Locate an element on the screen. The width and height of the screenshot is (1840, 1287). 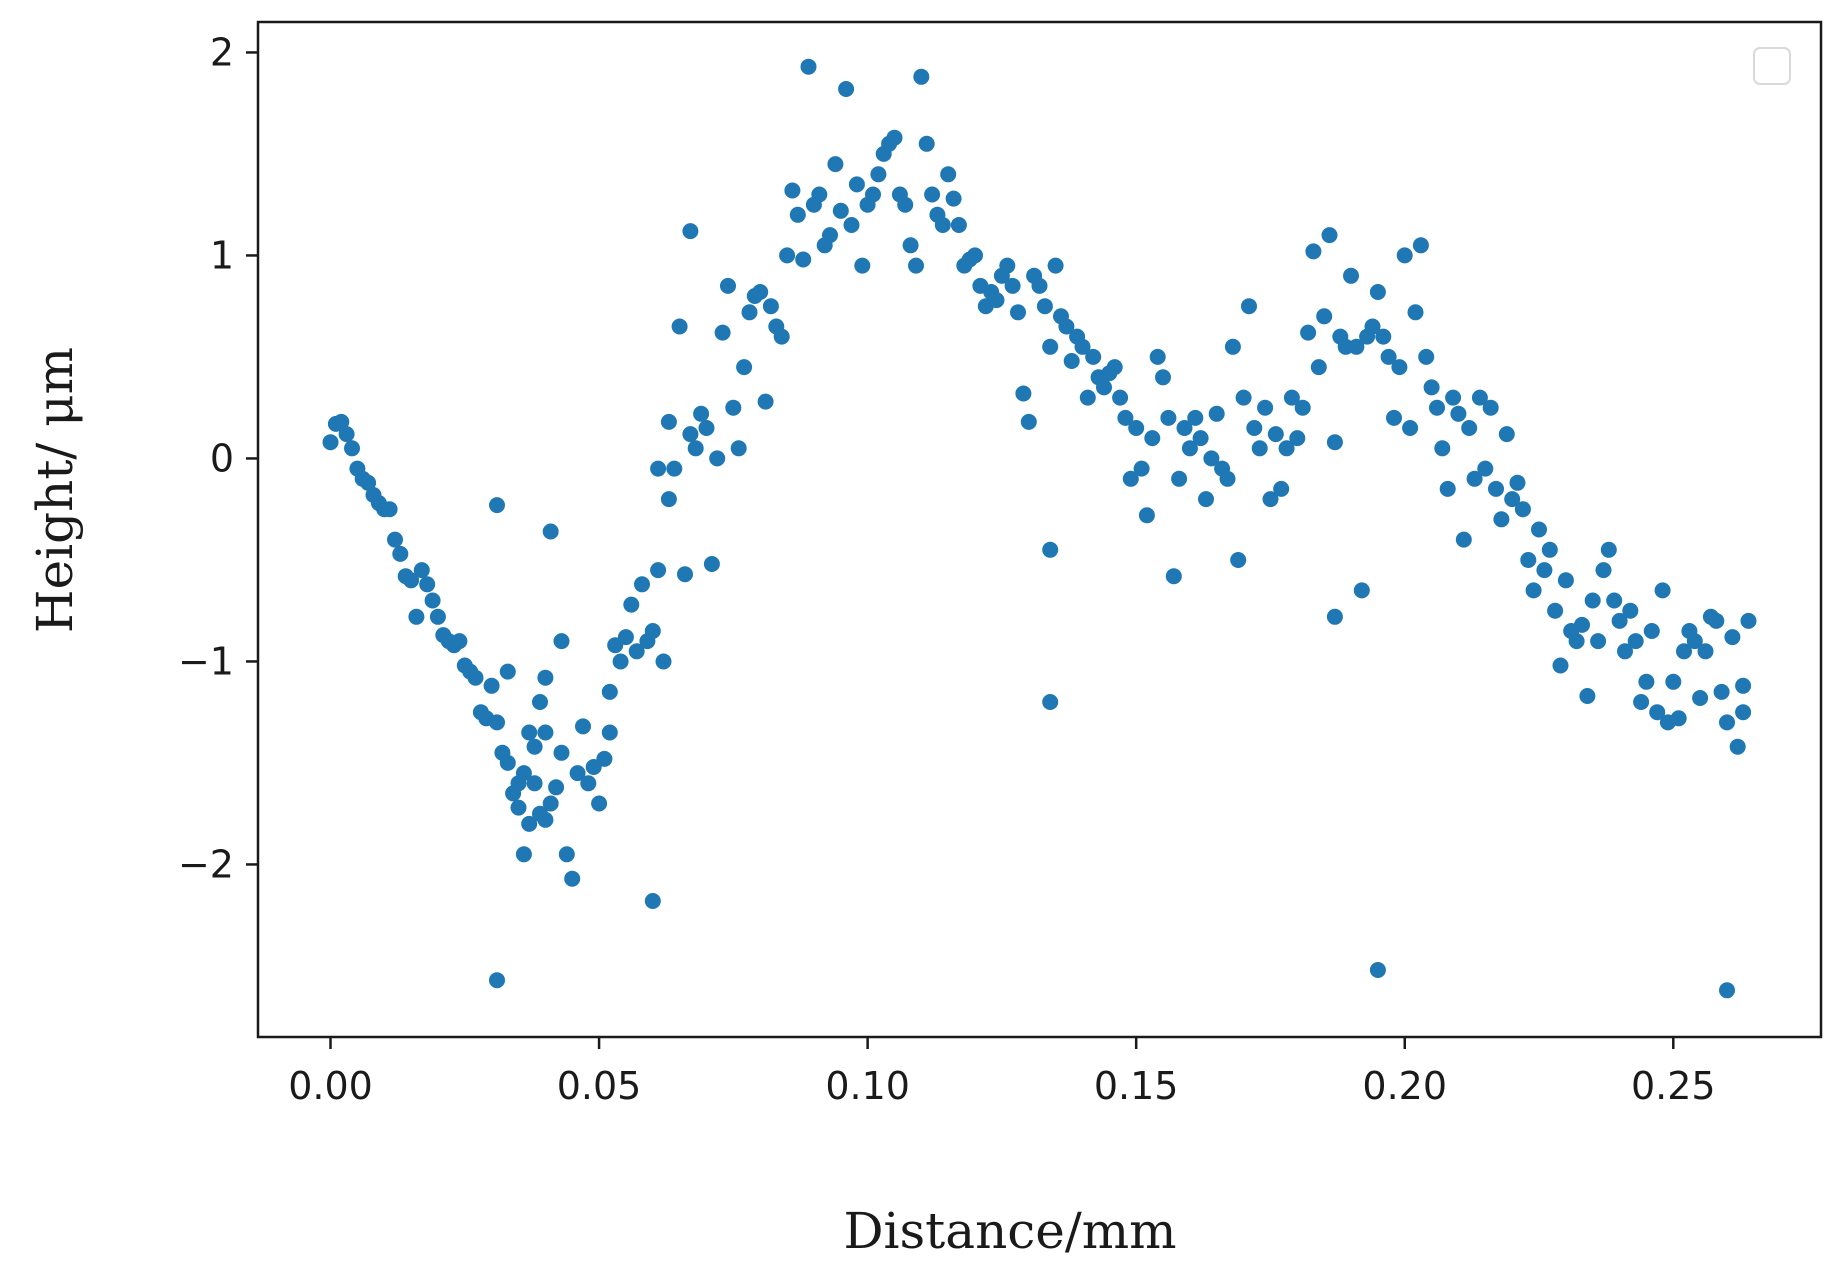
y-tick-label: −2 is located at coordinates (206, 864).